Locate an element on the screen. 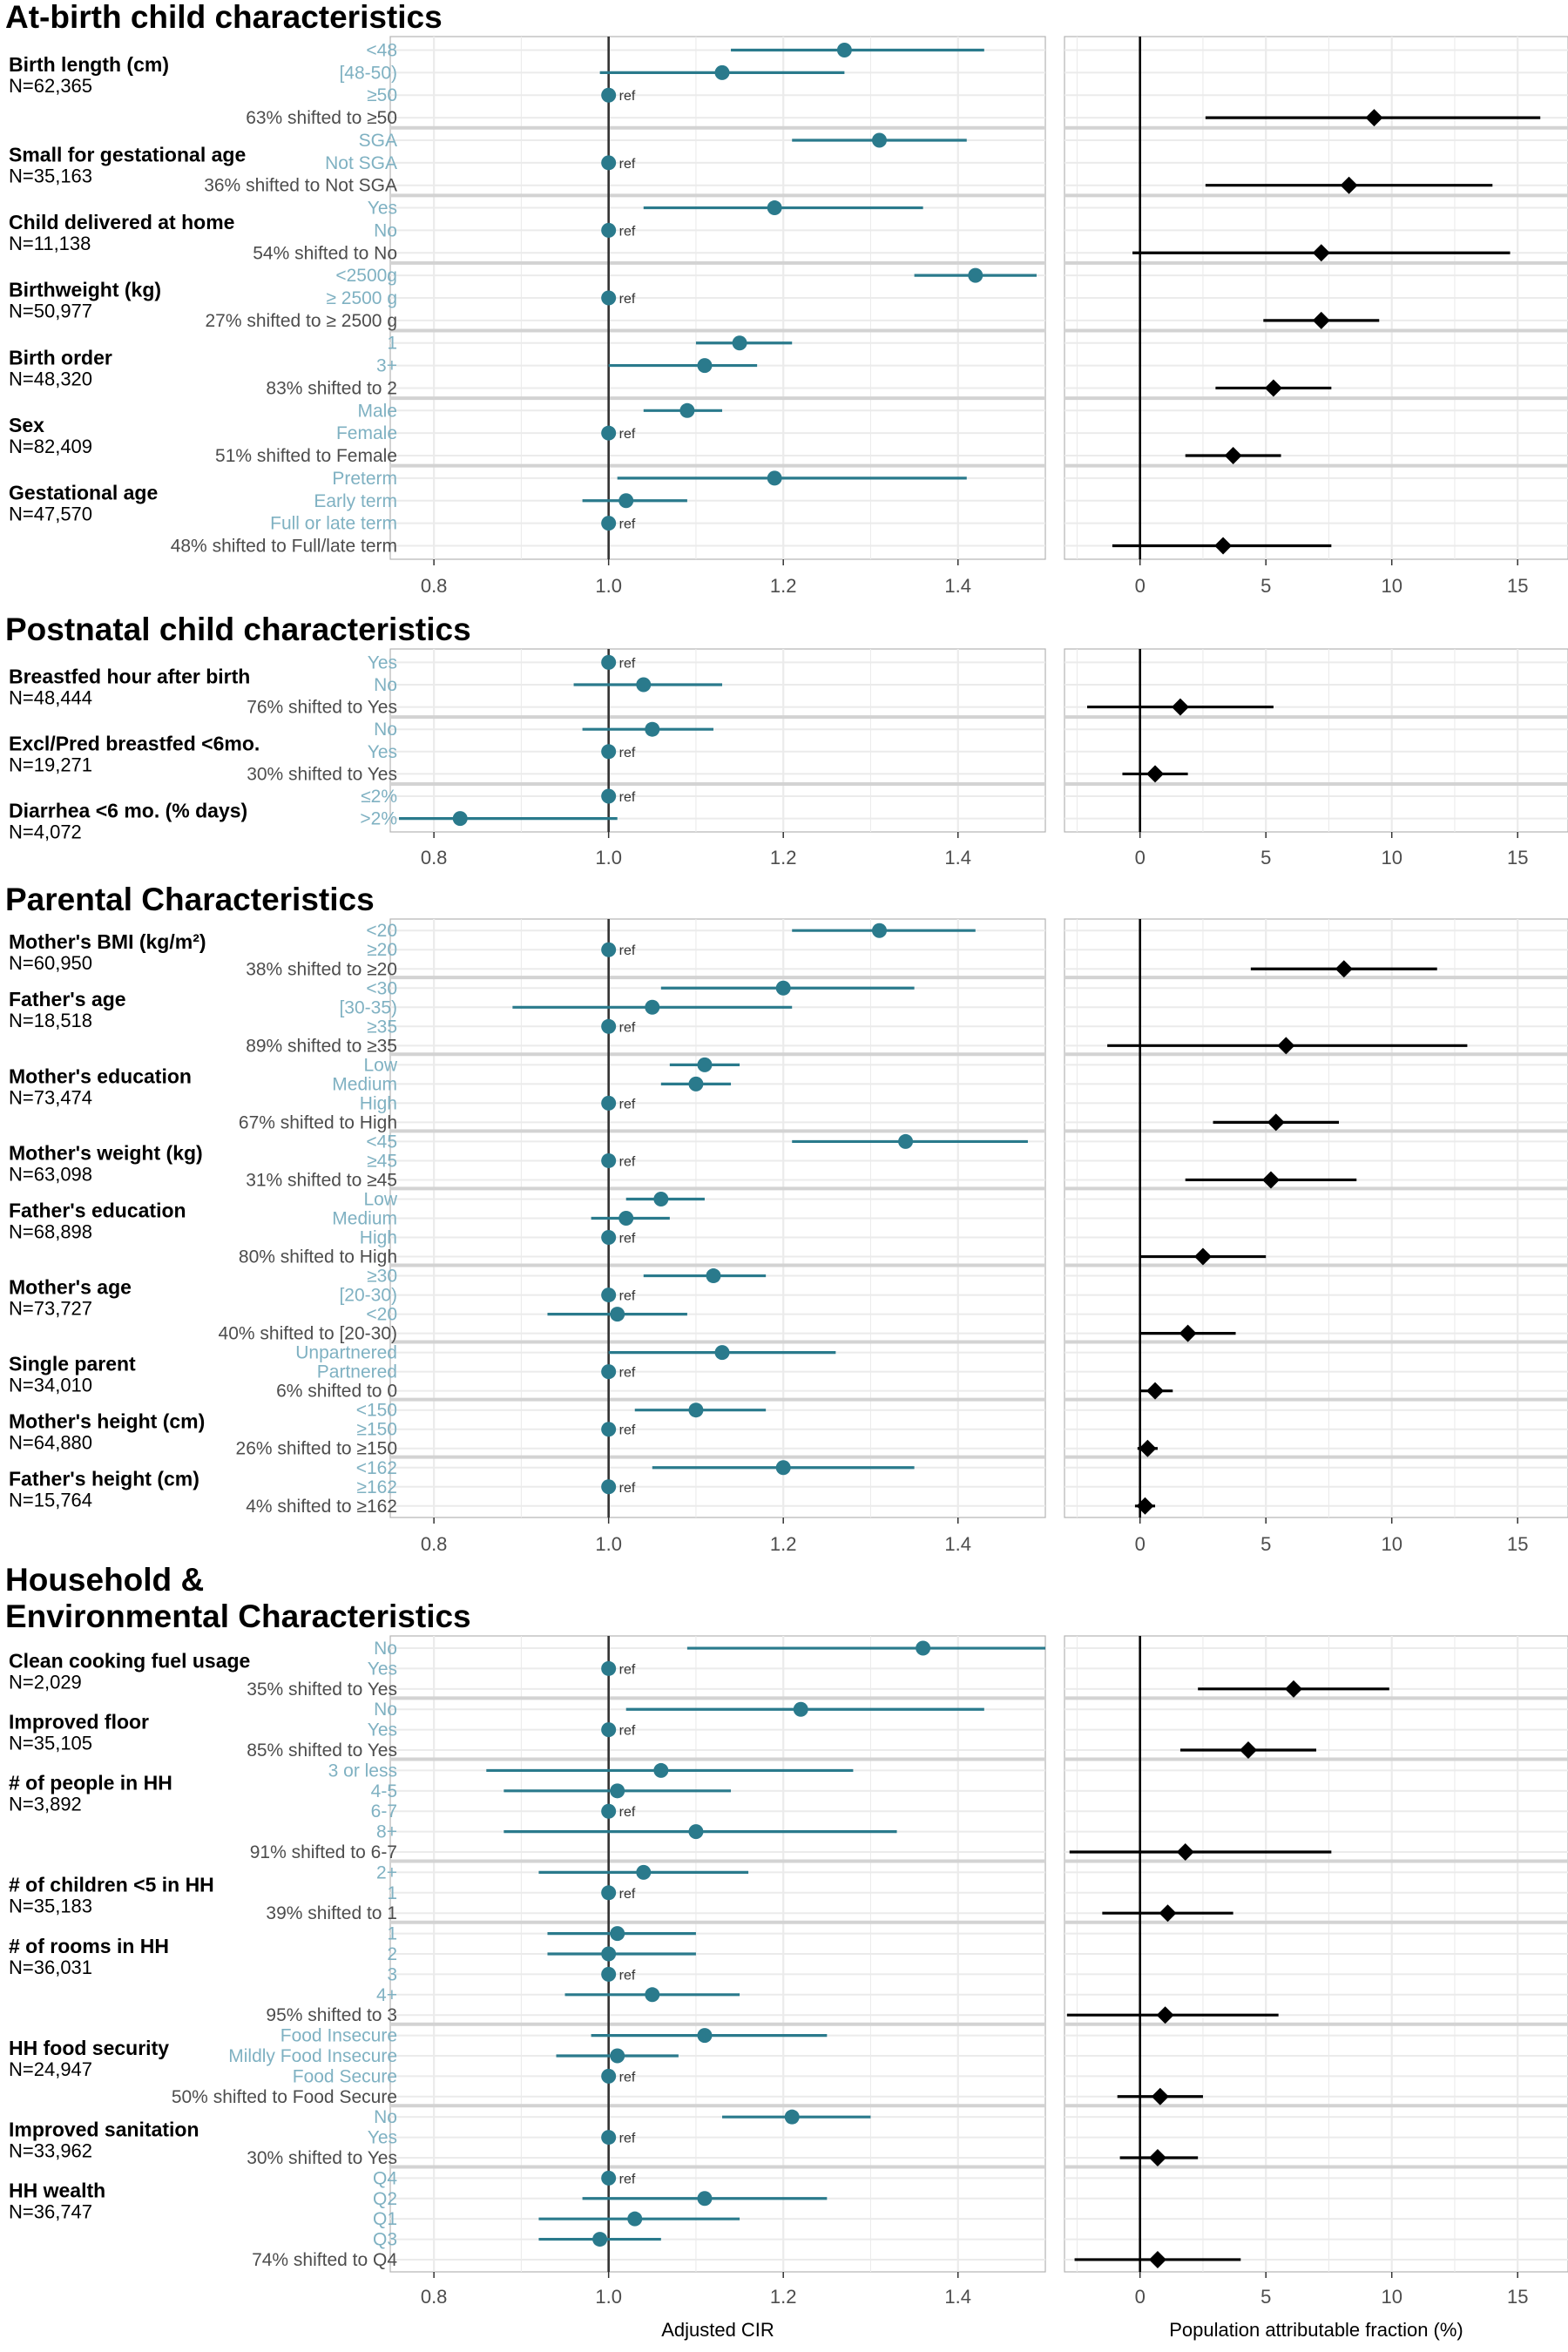  variable-name: Mother's weight (kg) is located at coordinates (106, 1152).